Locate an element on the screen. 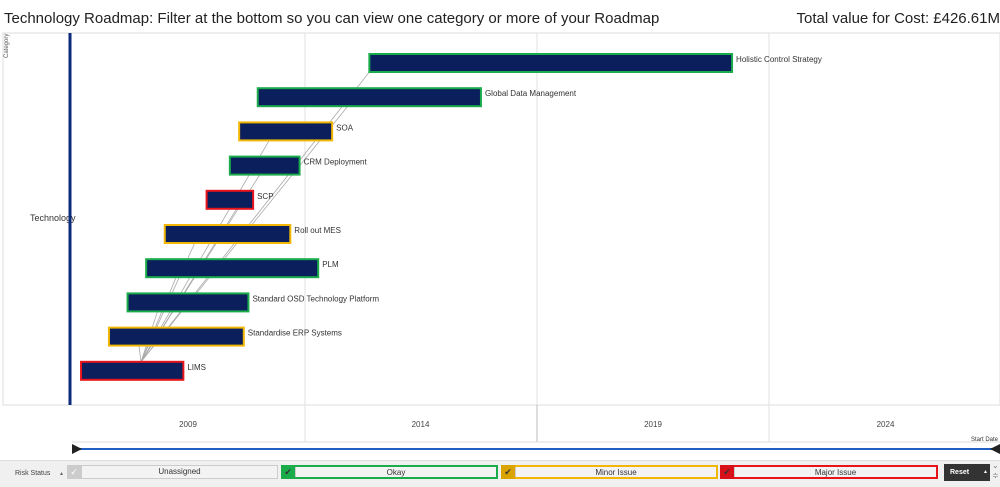 The height and width of the screenshot is (487, 1000). filter-minor-issue: ✔ Minor Issue is located at coordinates (609, 472).